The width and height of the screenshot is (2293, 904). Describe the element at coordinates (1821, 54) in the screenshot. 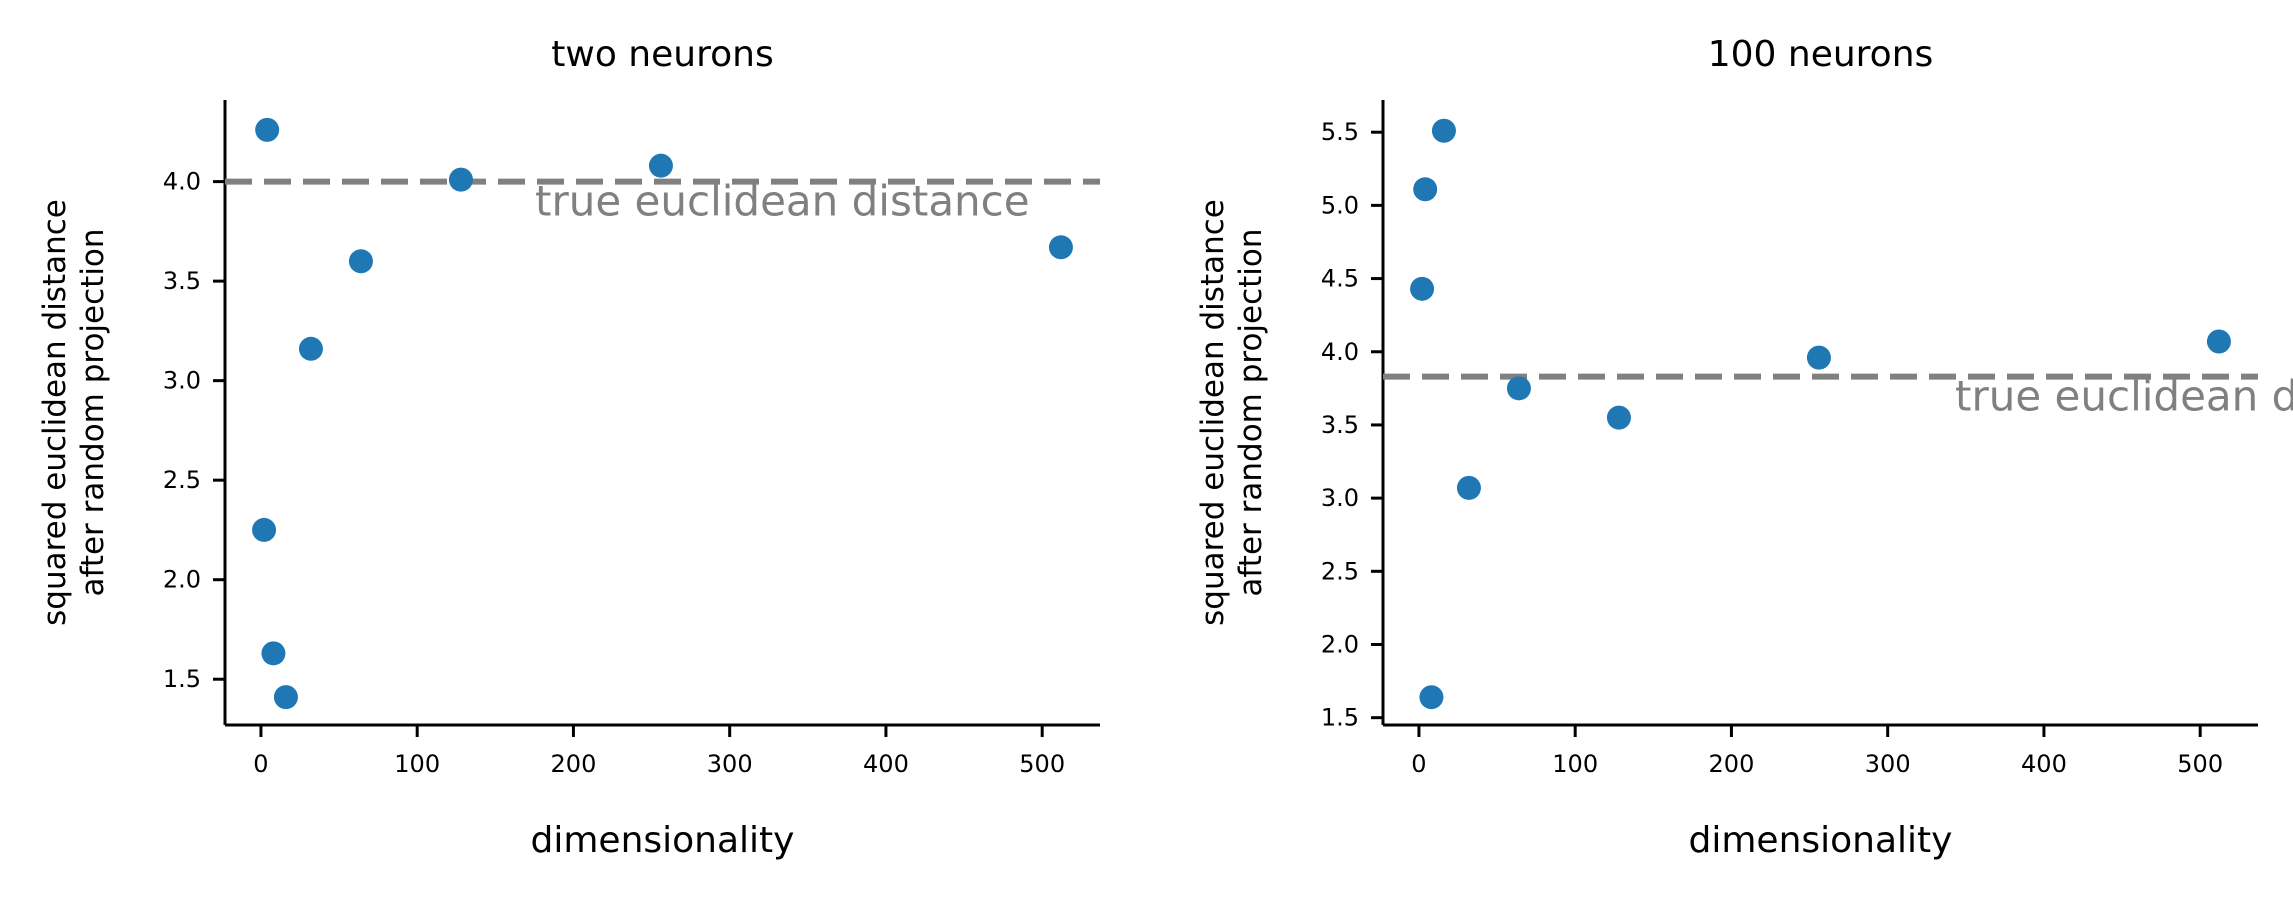

I see `chart-title: 100 neurons` at that location.